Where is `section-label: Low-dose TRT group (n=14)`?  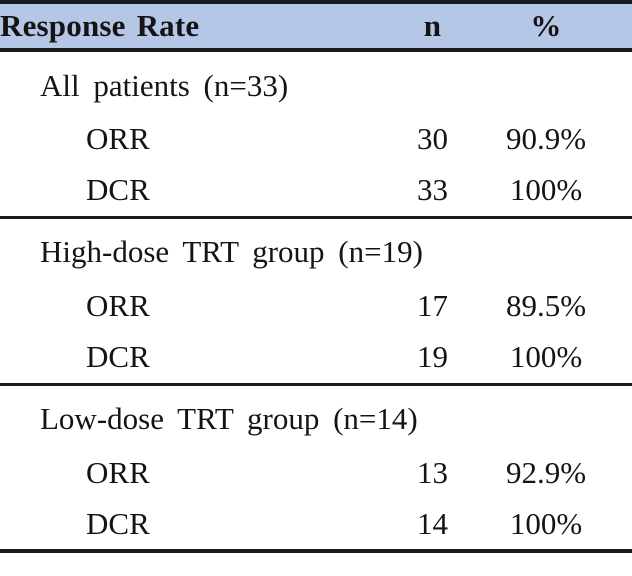 section-label: Low-dose TRT group (n=14) is located at coordinates (229, 419).